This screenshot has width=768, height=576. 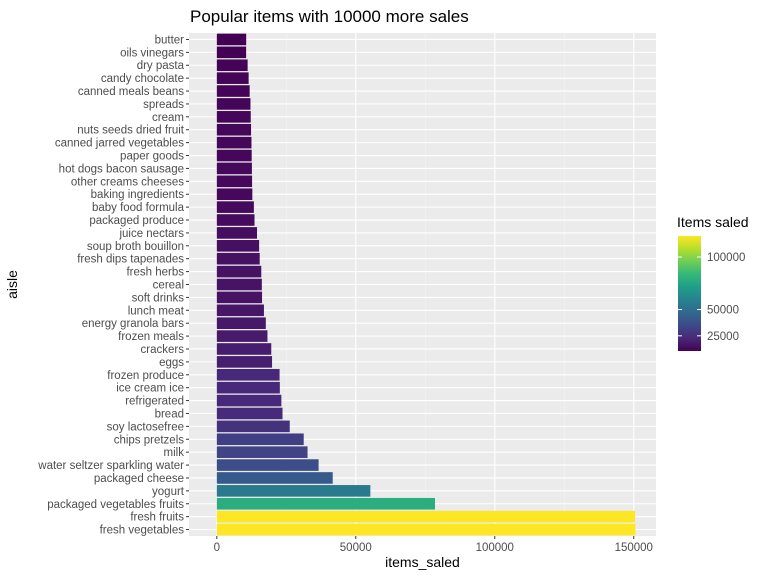 I want to click on legend-tick-label: 50000, so click(x=723, y=311).